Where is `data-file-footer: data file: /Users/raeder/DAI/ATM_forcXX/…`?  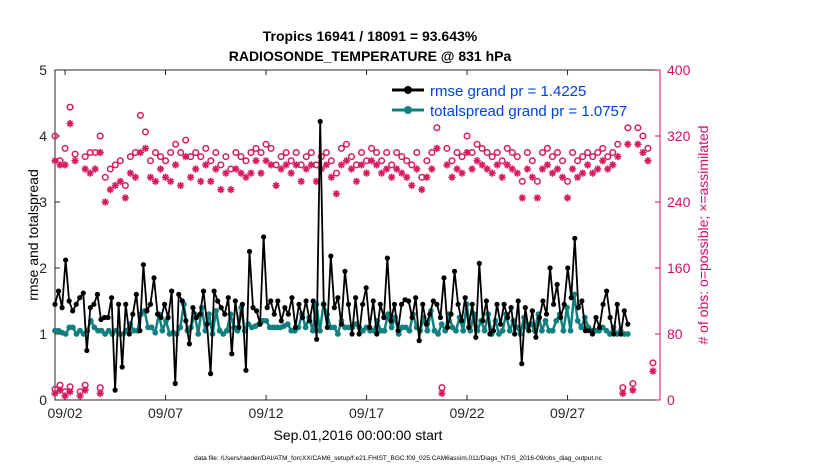
data-file-footer: data file: /Users/raeder/DAI/ATM_forcXX/… is located at coordinates (398, 458).